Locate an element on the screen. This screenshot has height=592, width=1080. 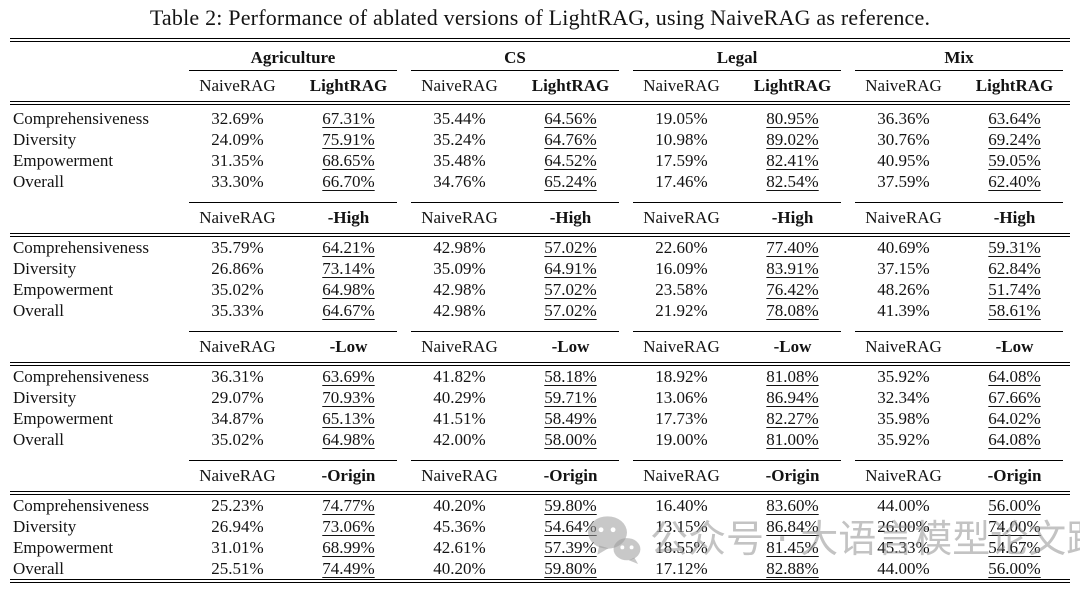
group-header-legal: Legal is located at coordinates (737, 55).